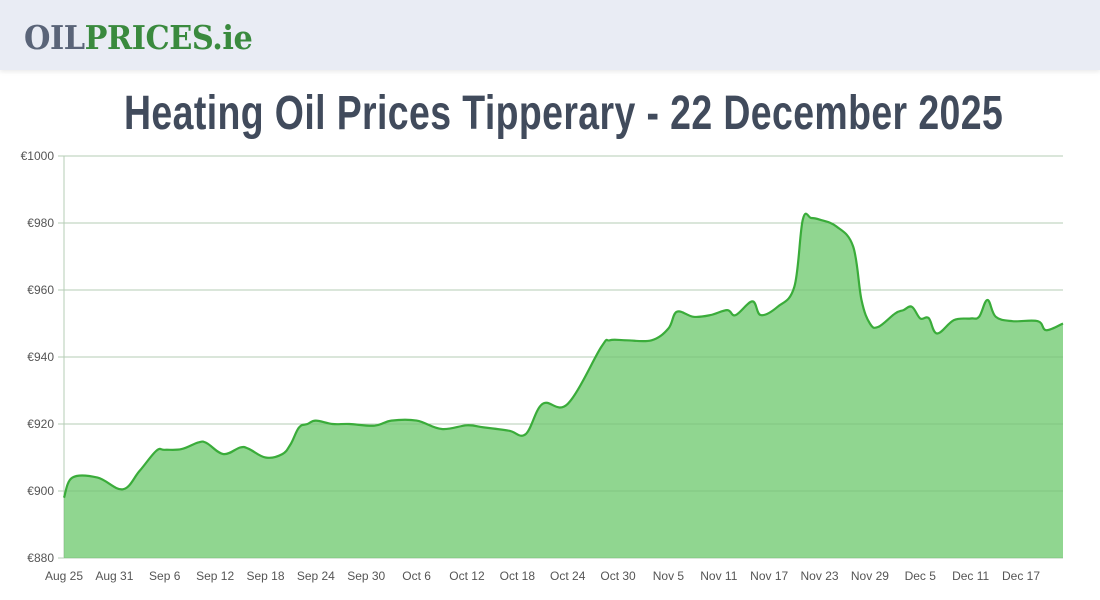  What do you see at coordinates (40, 558) in the screenshot?
I see `y-tick-label: €880` at bounding box center [40, 558].